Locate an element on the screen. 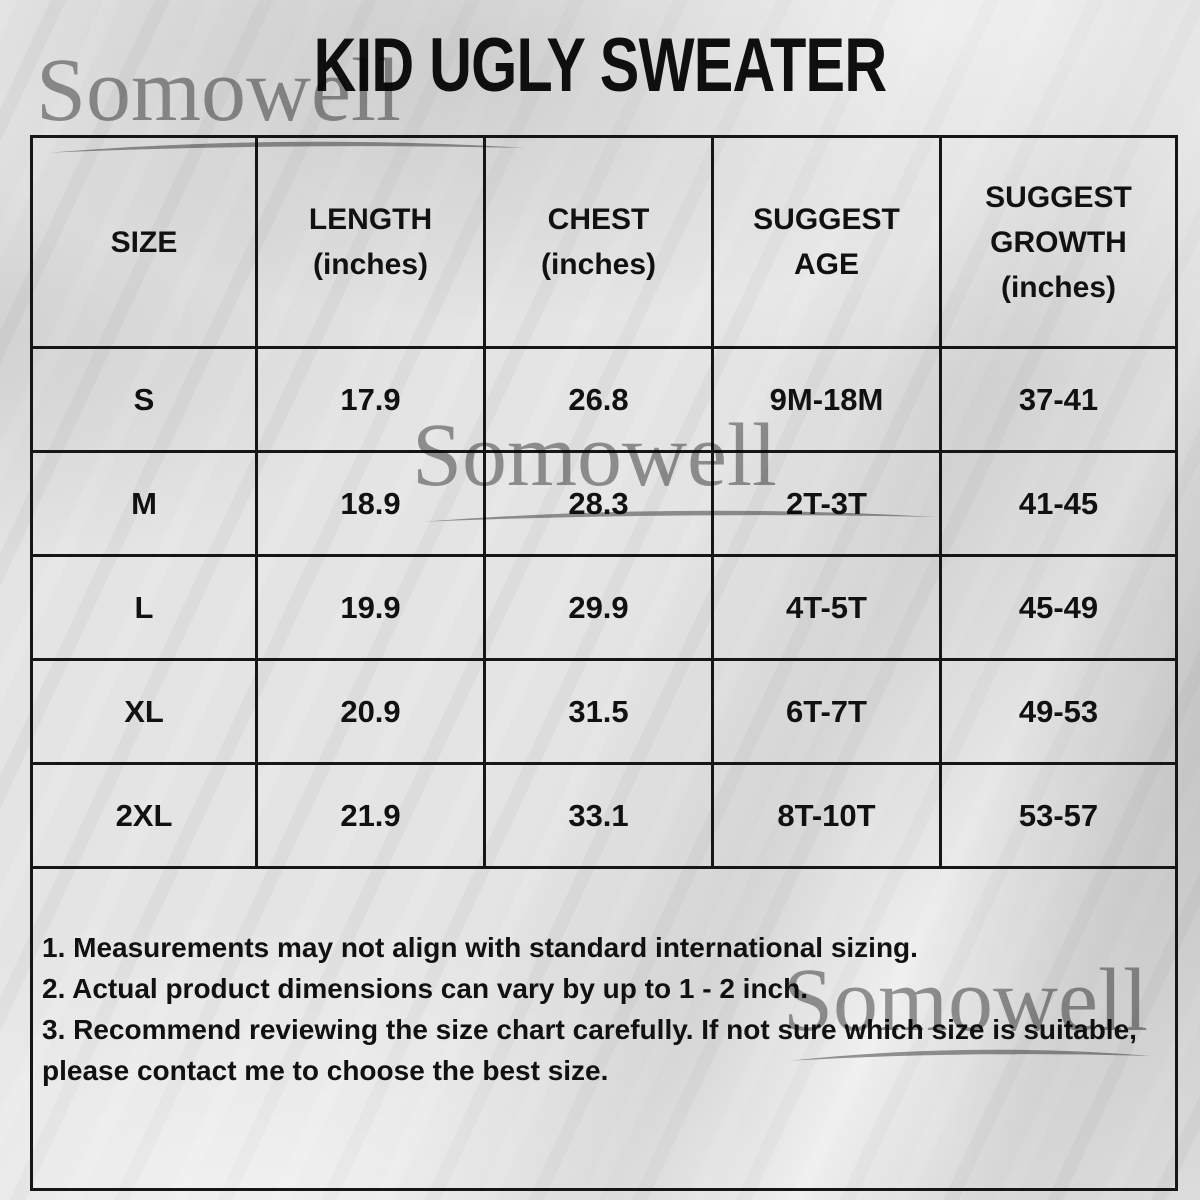  table-cell-chest: 28.3 is located at coordinates (600, 503).